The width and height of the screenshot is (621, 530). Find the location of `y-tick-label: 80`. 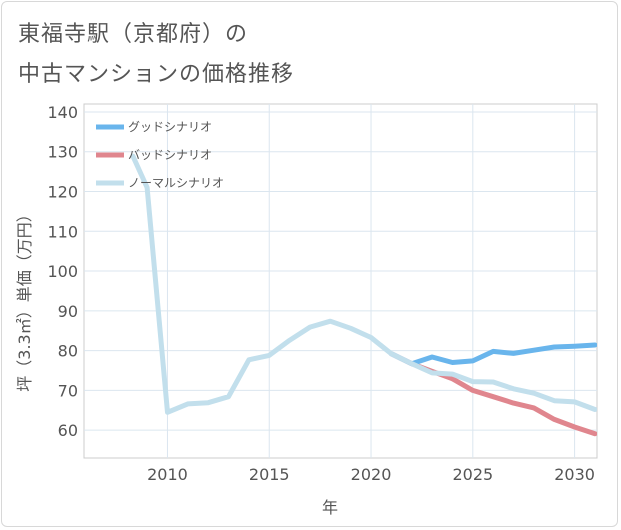

y-tick-label: 80 is located at coordinates (68, 351).